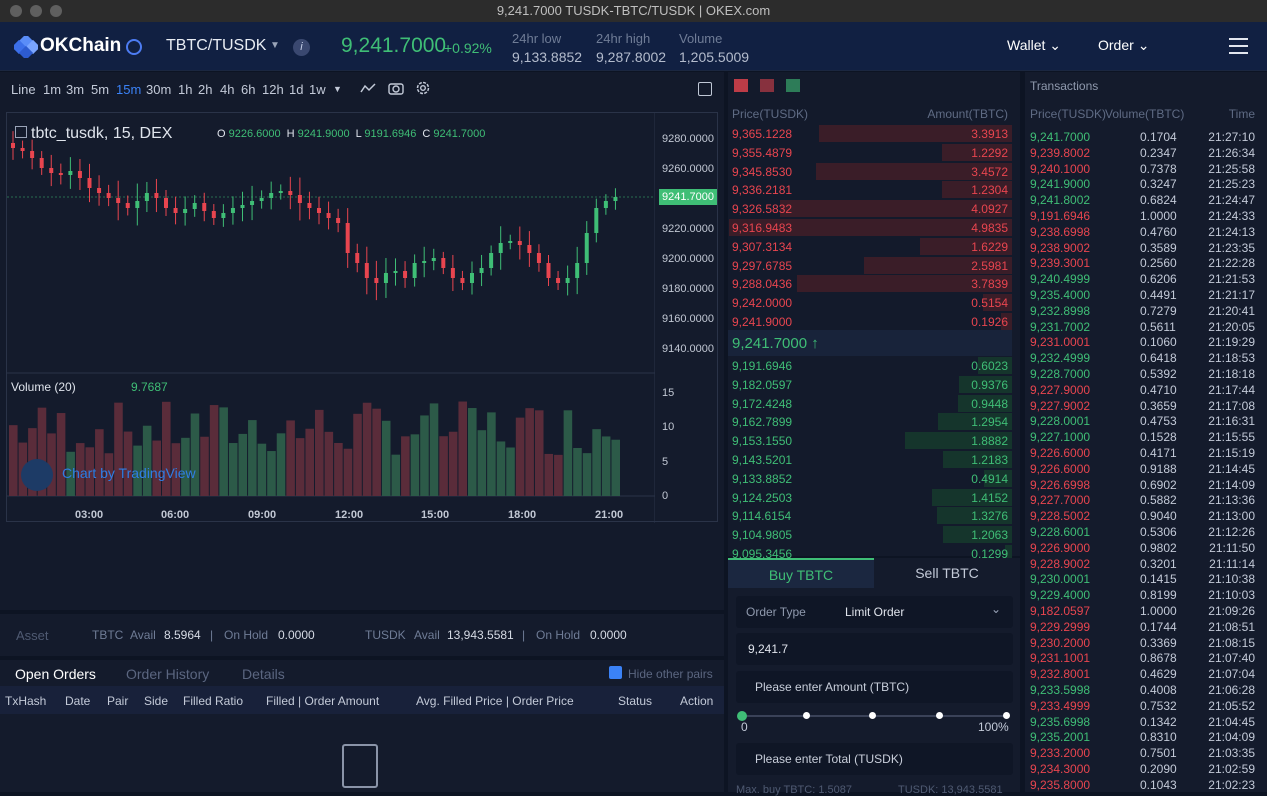 This screenshot has width=1267, height=796. Describe the element at coordinates (870, 321) in the screenshot. I see `book-row: 9,241.9000 0.1926` at that location.